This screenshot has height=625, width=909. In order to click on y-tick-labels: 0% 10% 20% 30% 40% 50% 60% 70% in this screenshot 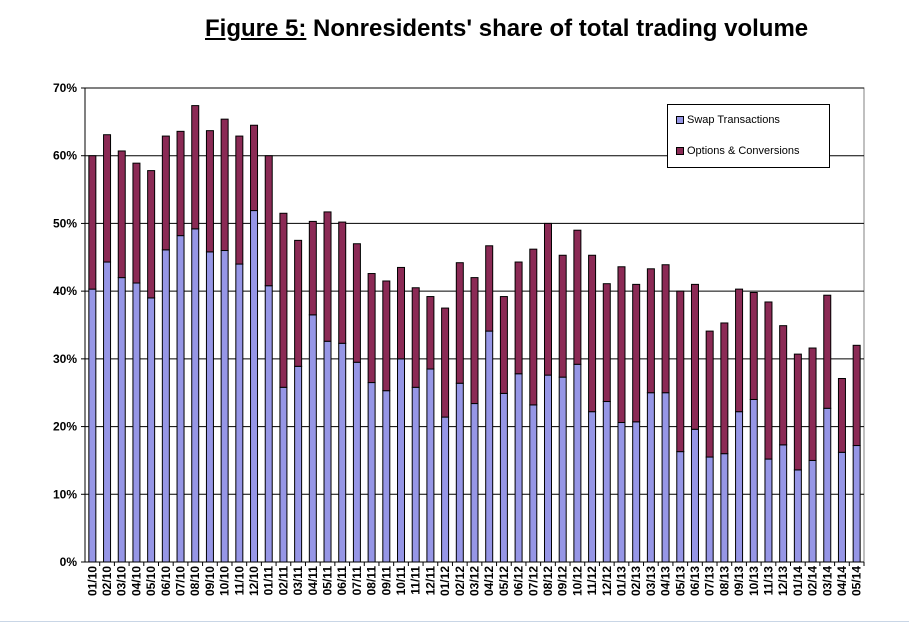, I will do `click(65, 325)`.